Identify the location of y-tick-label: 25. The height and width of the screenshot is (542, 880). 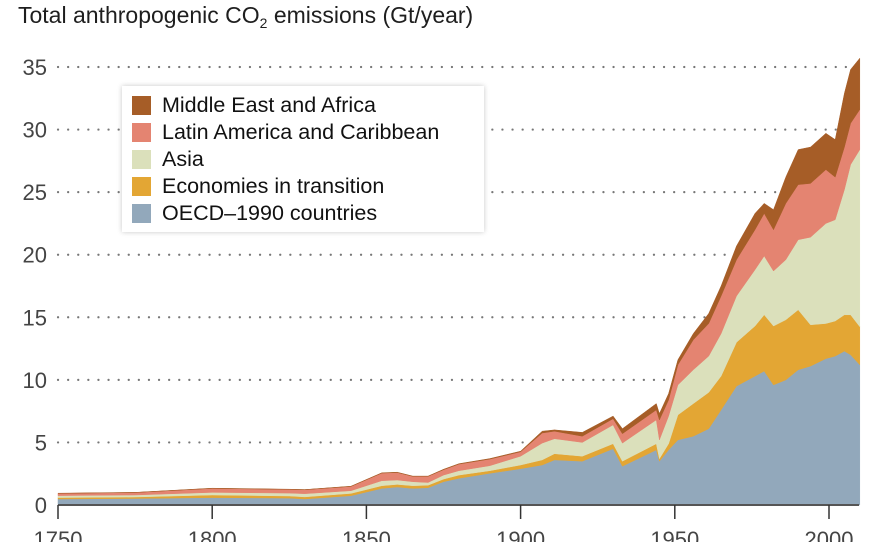
(35, 192).